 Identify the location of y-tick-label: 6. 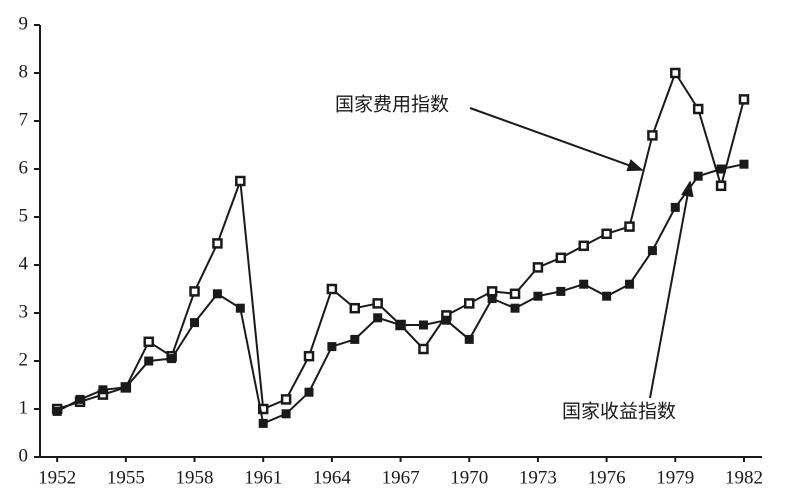
(24, 167).